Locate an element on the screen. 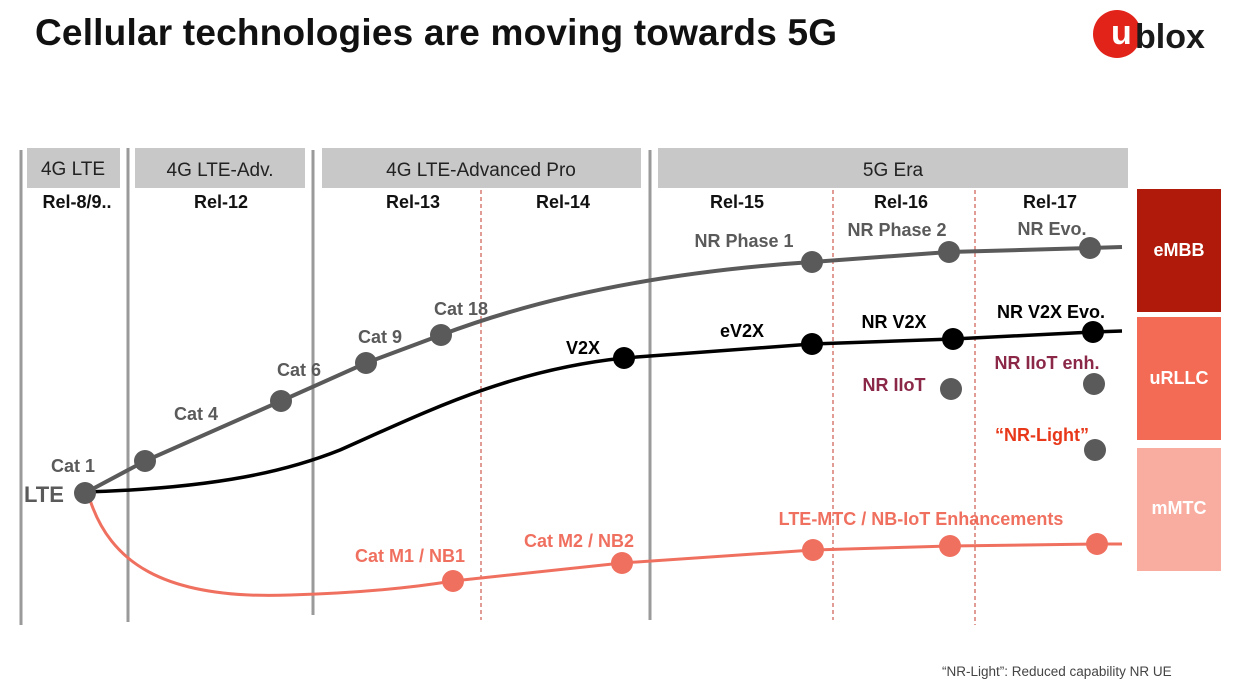 This screenshot has width=1241, height=696. embb-label: Cat 1 is located at coordinates (73, 466).